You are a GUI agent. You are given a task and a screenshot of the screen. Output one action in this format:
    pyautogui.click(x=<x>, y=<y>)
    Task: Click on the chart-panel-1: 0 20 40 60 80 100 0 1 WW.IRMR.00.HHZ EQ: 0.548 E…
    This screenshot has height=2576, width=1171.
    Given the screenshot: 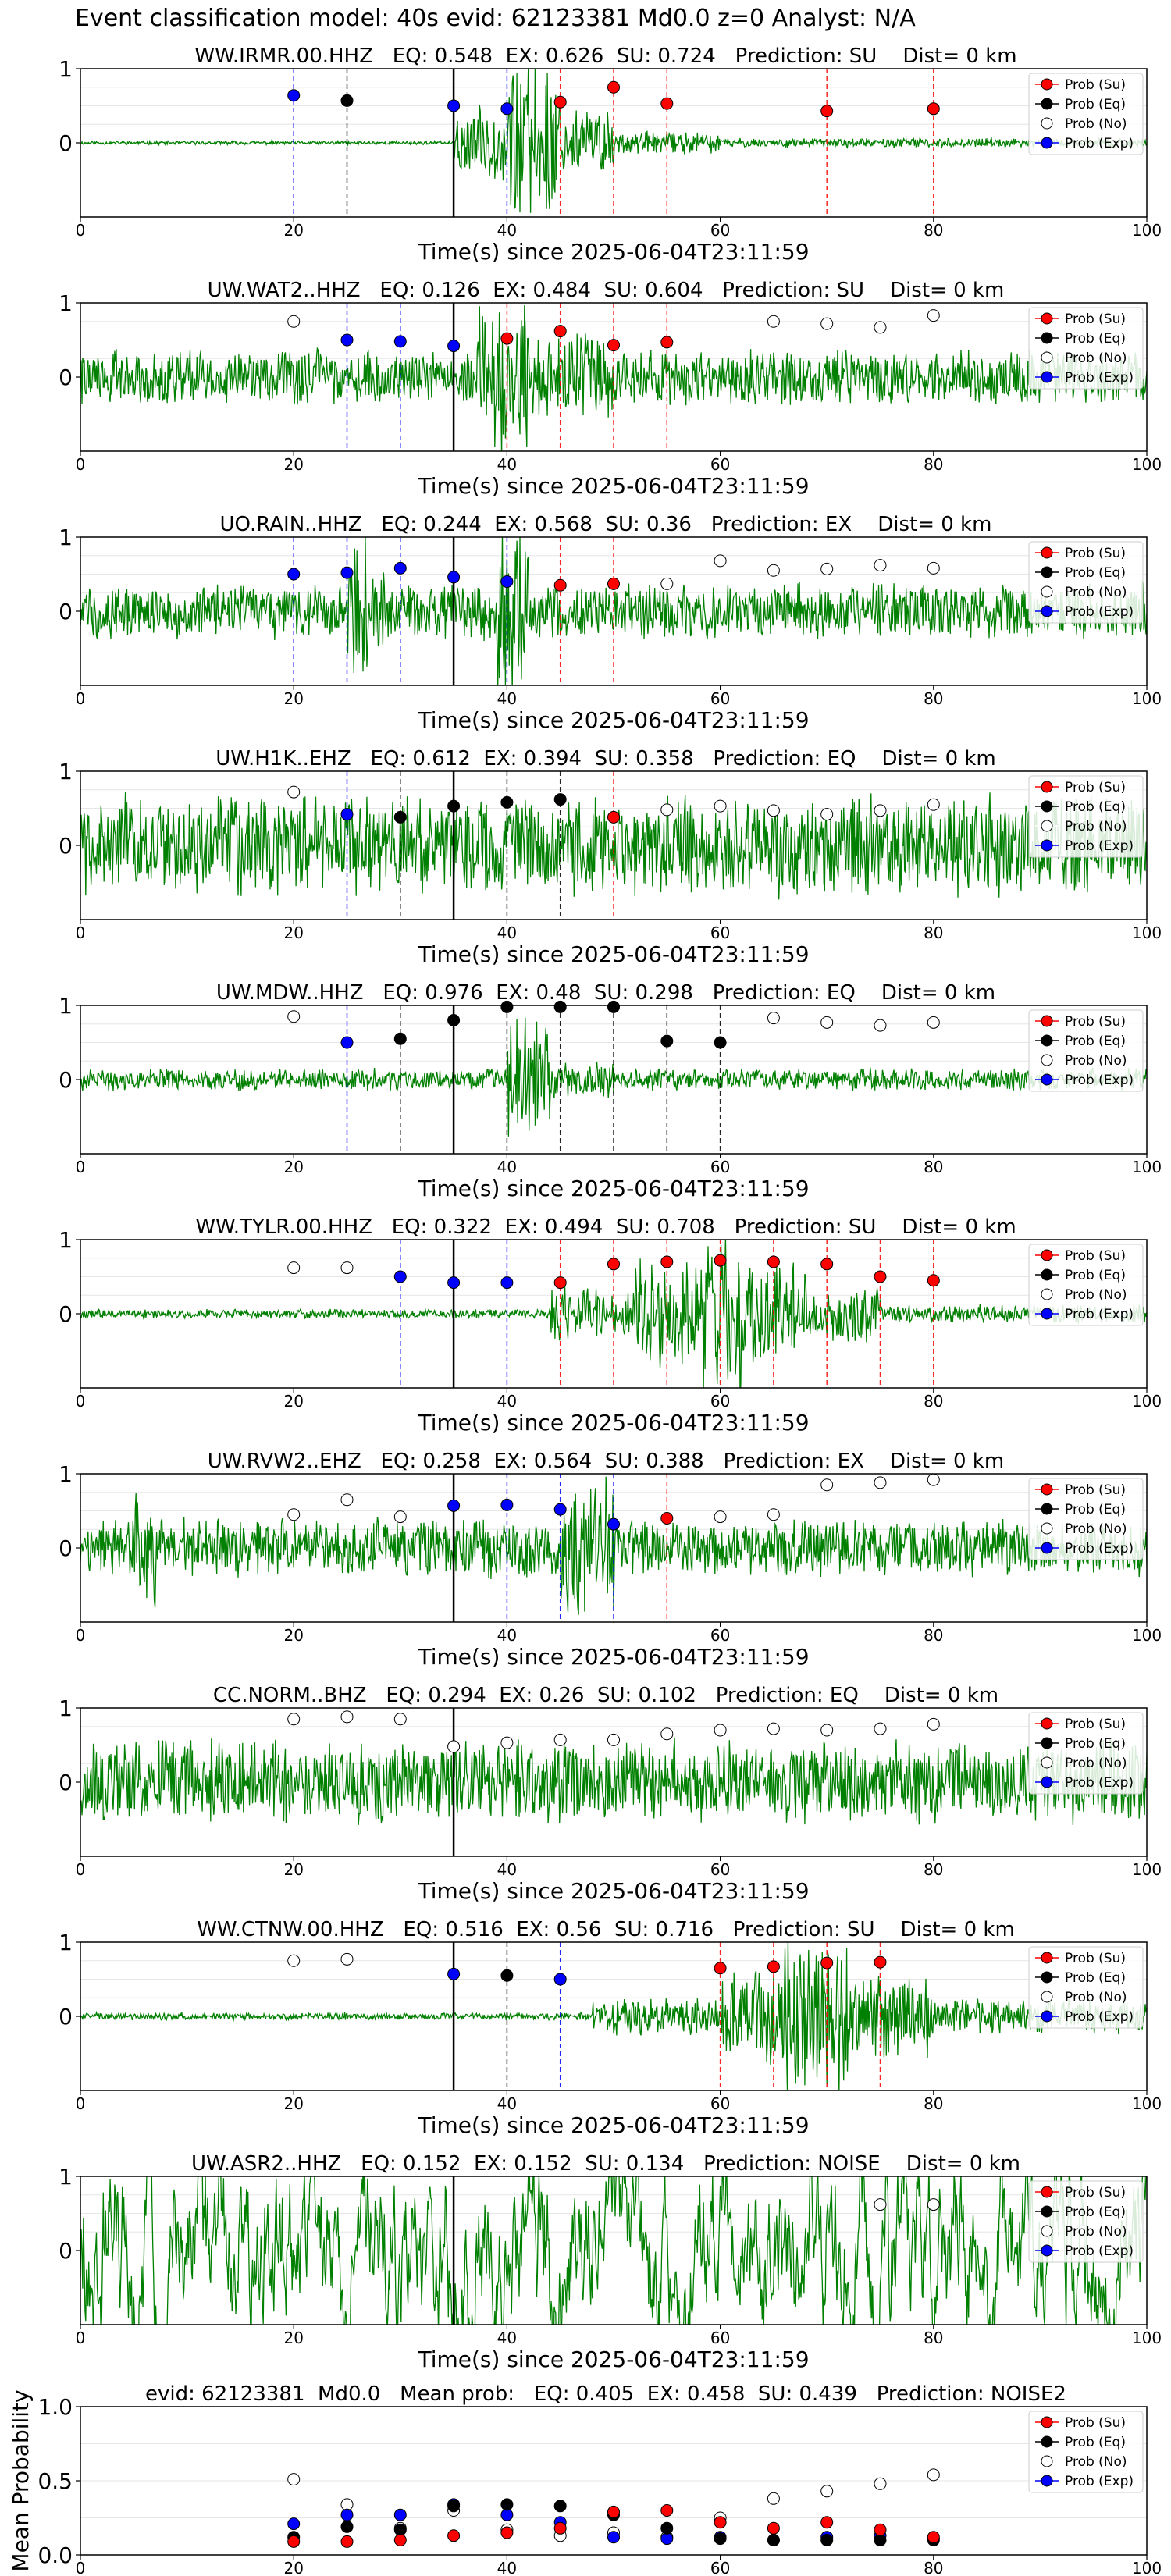 What is the action you would take?
    pyautogui.click(x=610, y=154)
    